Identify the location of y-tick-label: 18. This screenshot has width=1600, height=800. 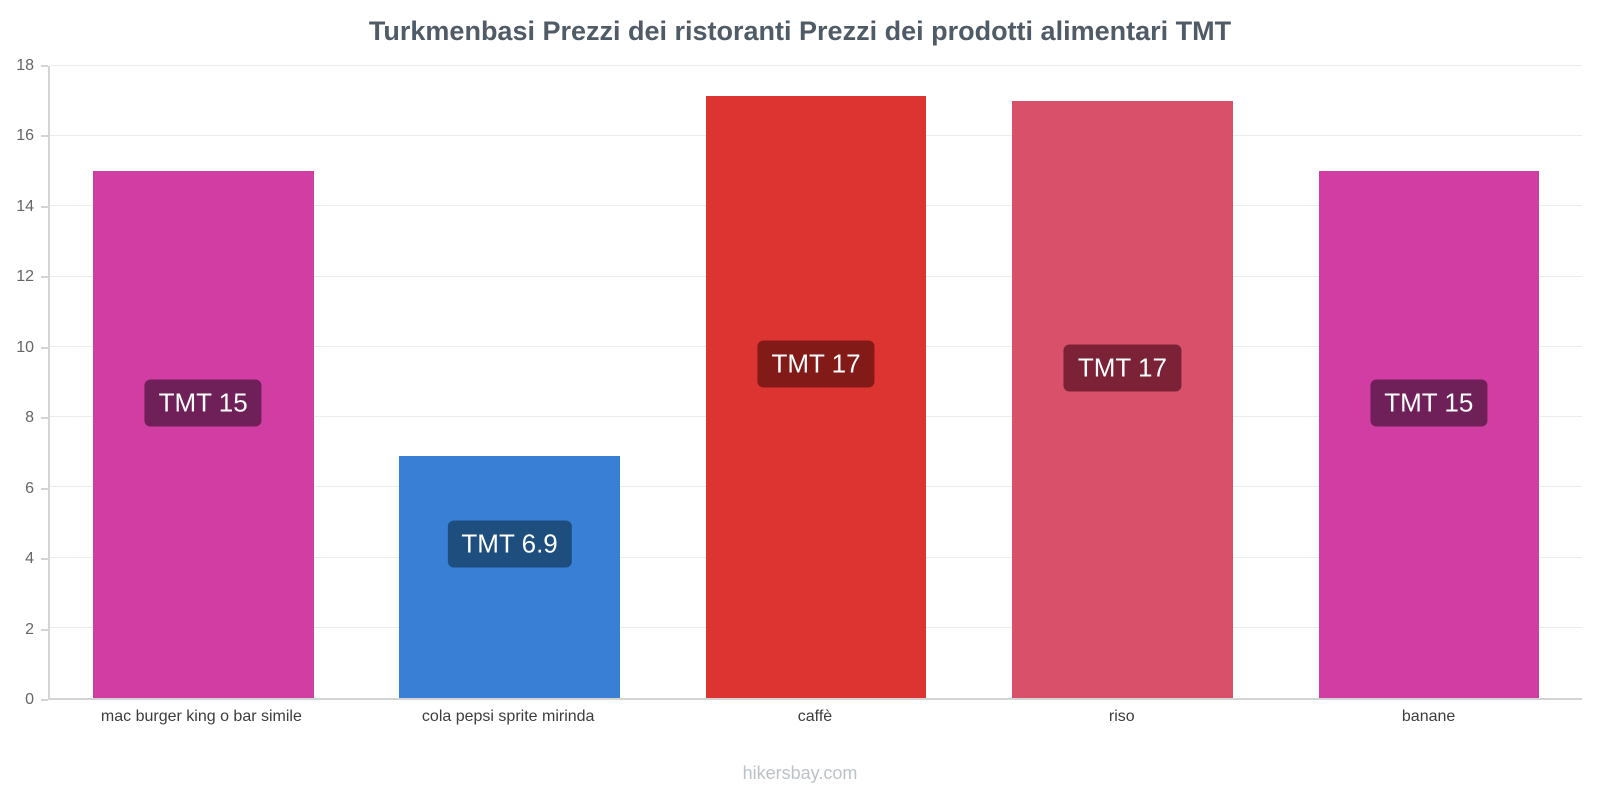
(25, 65).